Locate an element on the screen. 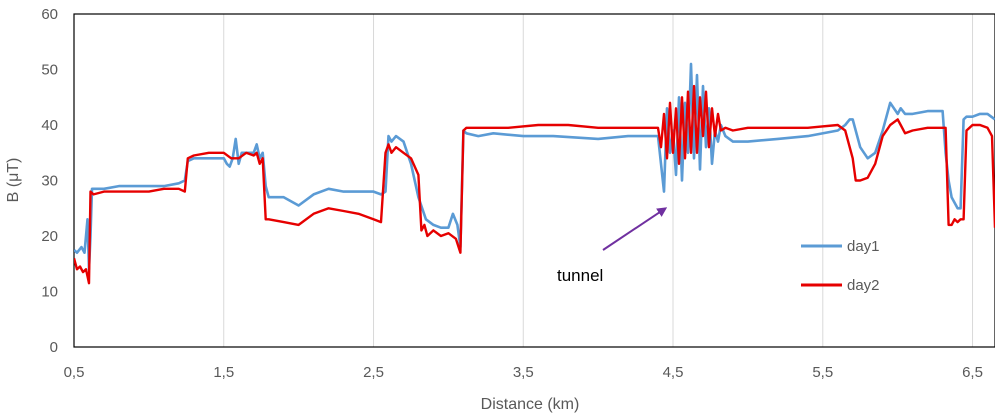 The height and width of the screenshot is (417, 995). x-tick-label: 4,5 is located at coordinates (673, 372).